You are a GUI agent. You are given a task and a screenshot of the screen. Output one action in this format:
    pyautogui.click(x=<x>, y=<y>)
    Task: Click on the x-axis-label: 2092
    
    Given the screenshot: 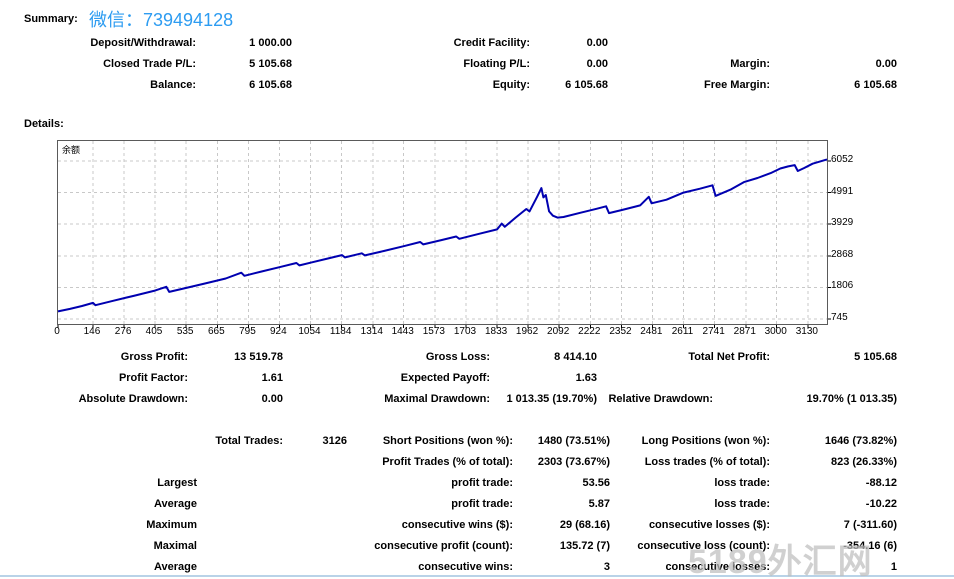 What is the action you would take?
    pyautogui.click(x=558, y=331)
    